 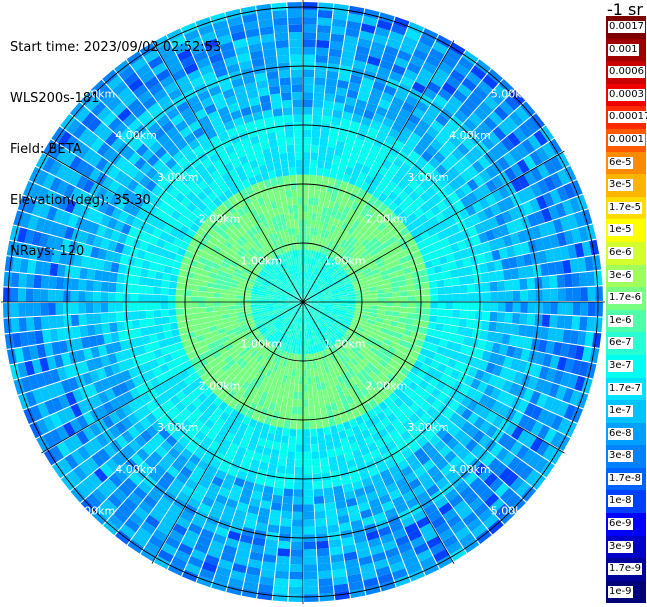 I want to click on range-ring-label: 2.00km, so click(x=387, y=219).